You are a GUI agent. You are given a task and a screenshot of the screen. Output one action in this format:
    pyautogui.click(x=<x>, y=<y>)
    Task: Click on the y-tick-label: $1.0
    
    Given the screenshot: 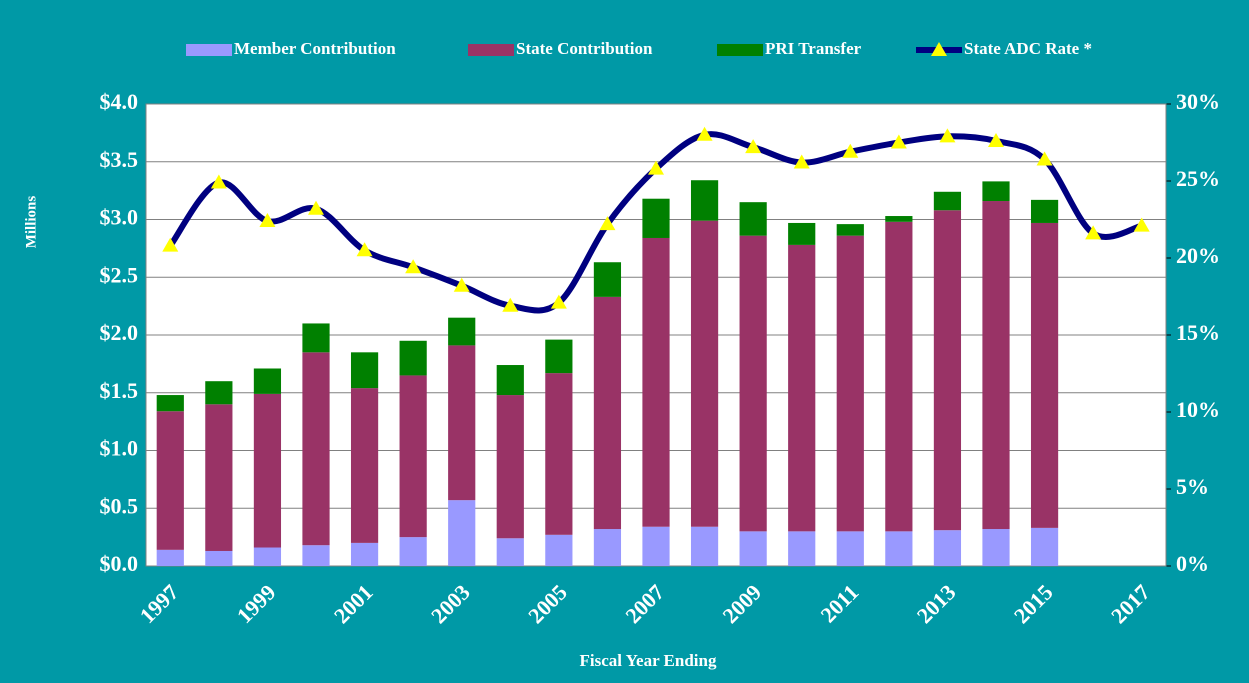 What is the action you would take?
    pyautogui.click(x=119, y=448)
    